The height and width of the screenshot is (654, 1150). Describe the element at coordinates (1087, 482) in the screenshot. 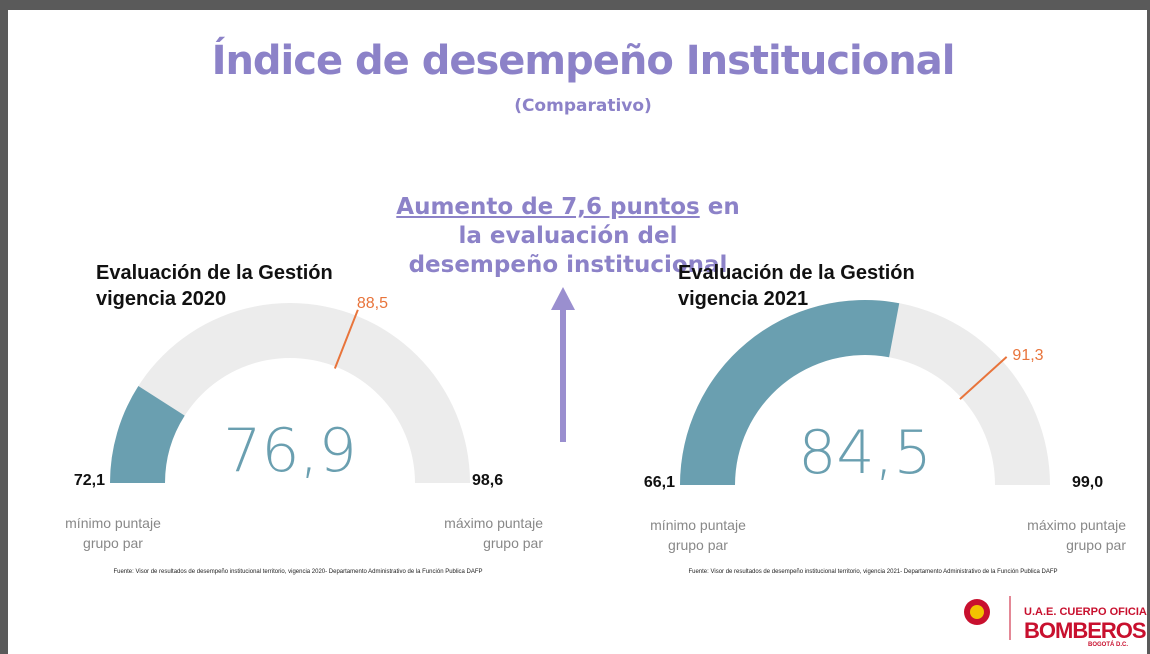

I see `max-label: 99,0` at that location.